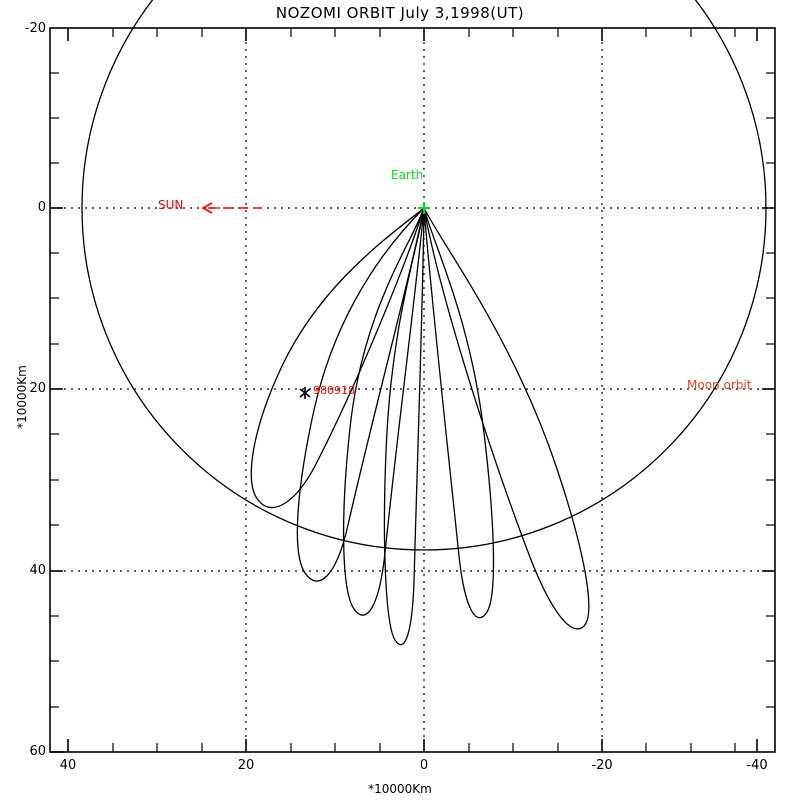  Describe the element at coordinates (400, 789) in the screenshot. I see `x-axis-label: *10000Km` at that location.